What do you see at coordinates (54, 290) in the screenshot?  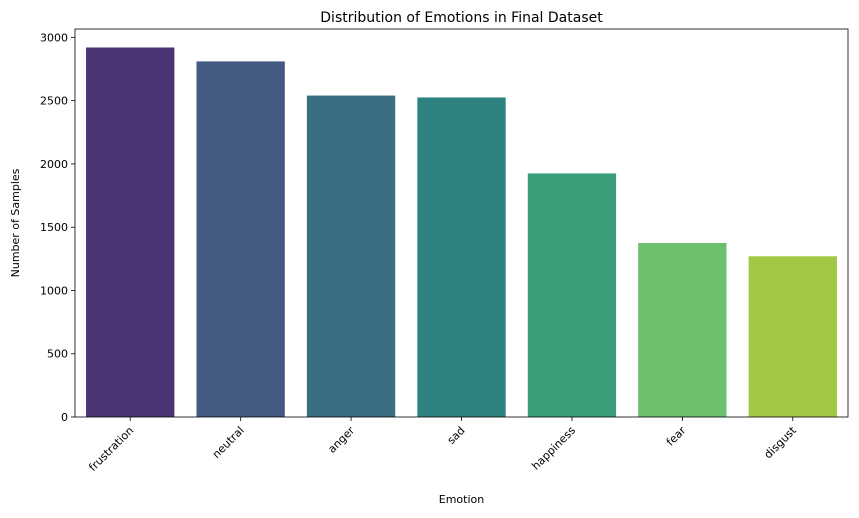 I see `y-tick-label: 1000` at bounding box center [54, 290].